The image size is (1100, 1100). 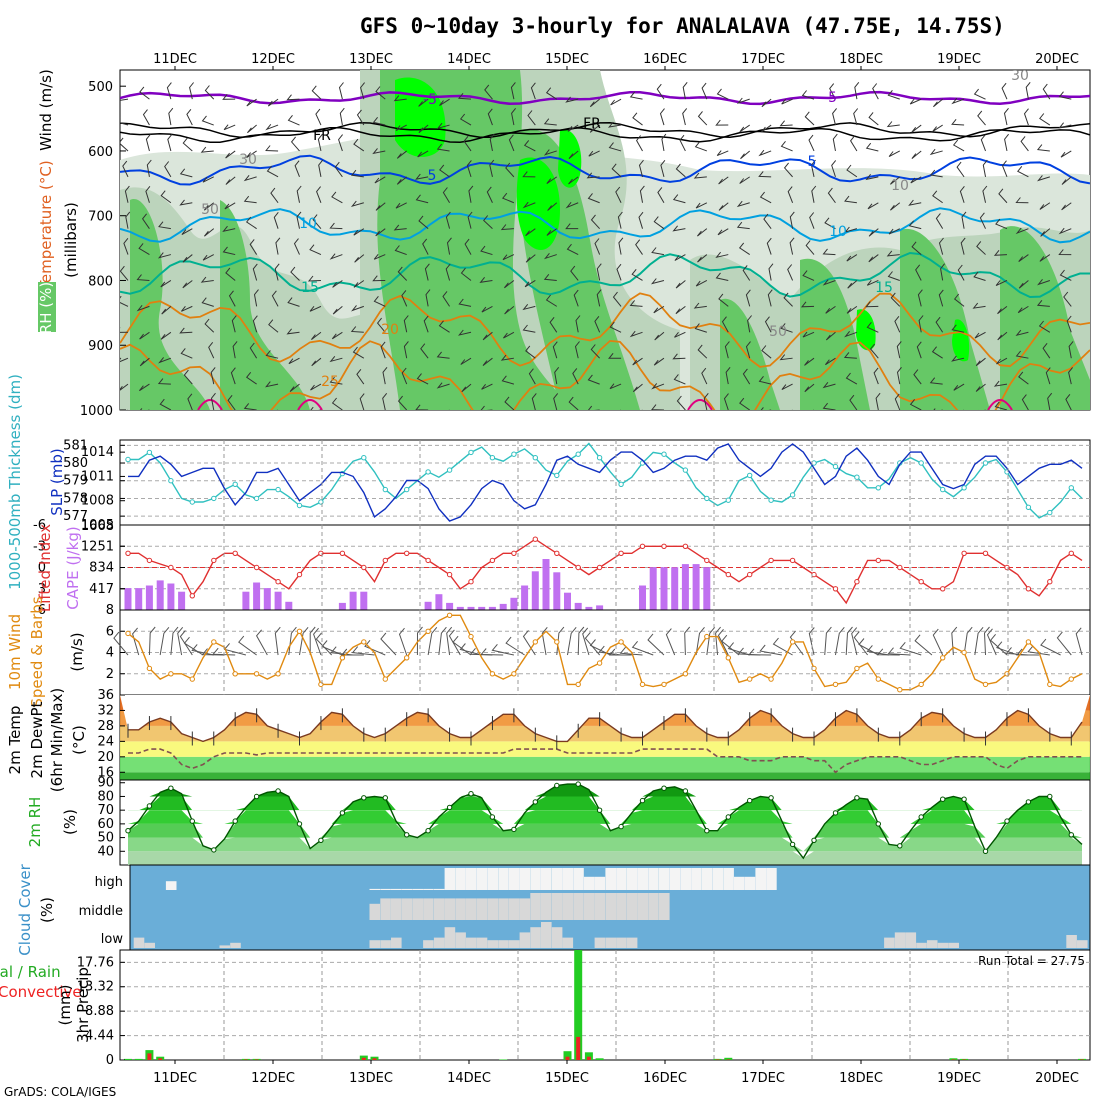 I want to click on cloud-bar-middle, so click(x=375, y=911).